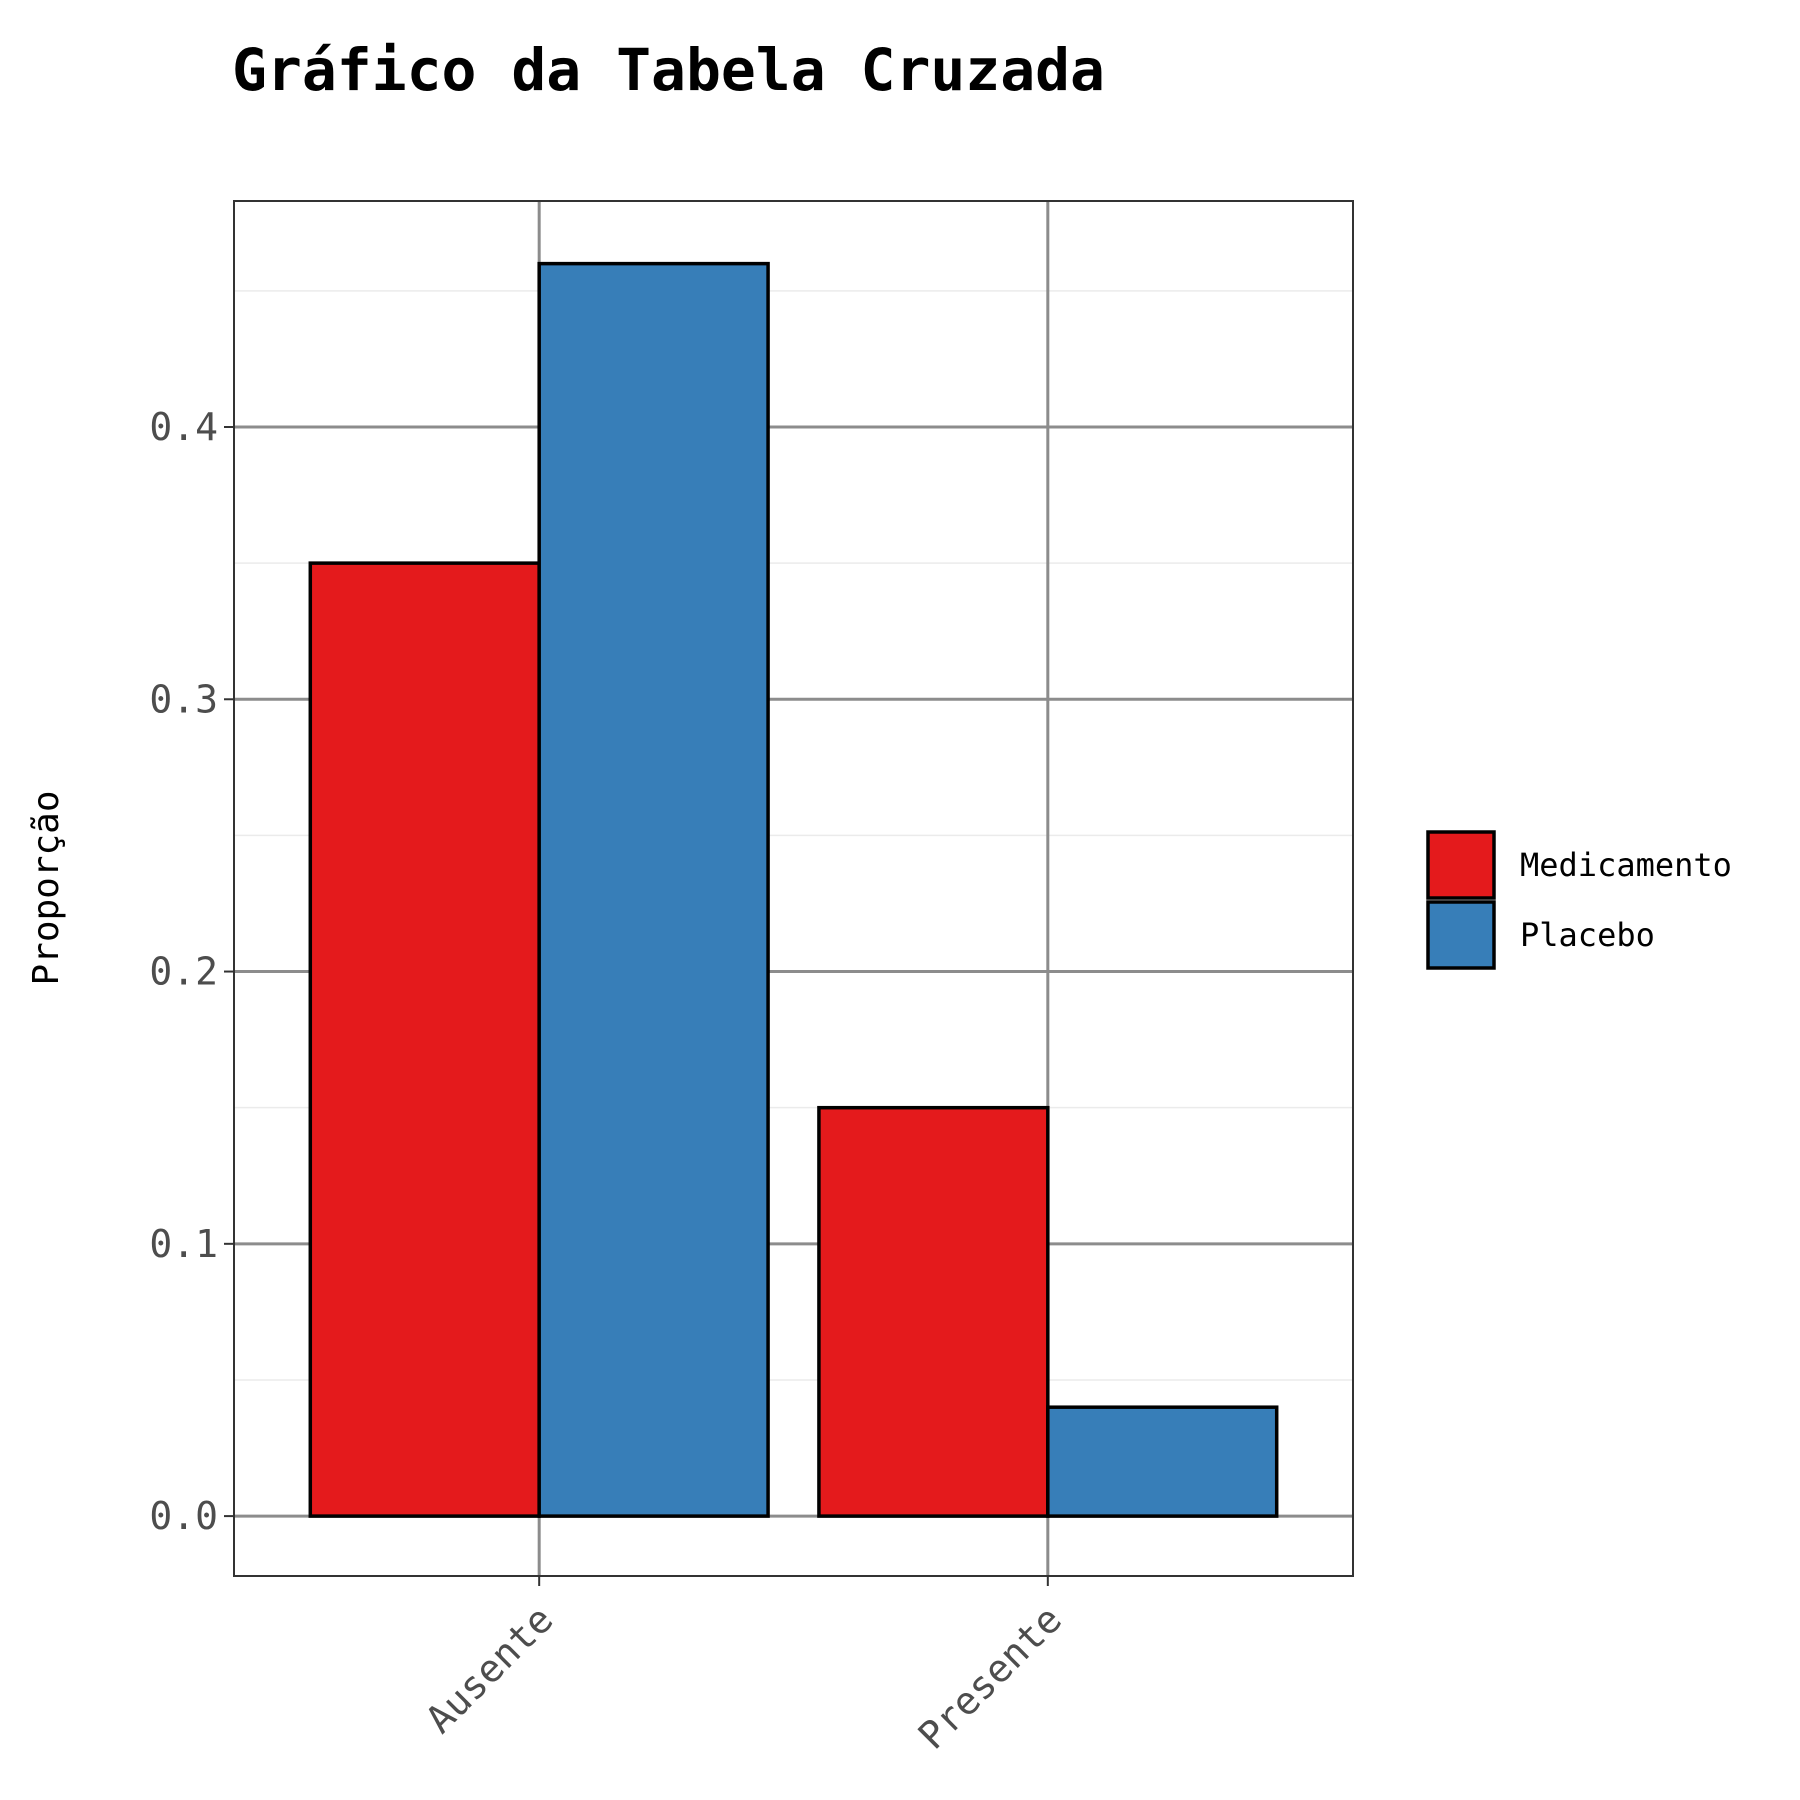 This screenshot has width=1800, height=1800. What do you see at coordinates (1461, 935) in the screenshot?
I see `legend-key-placebo` at bounding box center [1461, 935].